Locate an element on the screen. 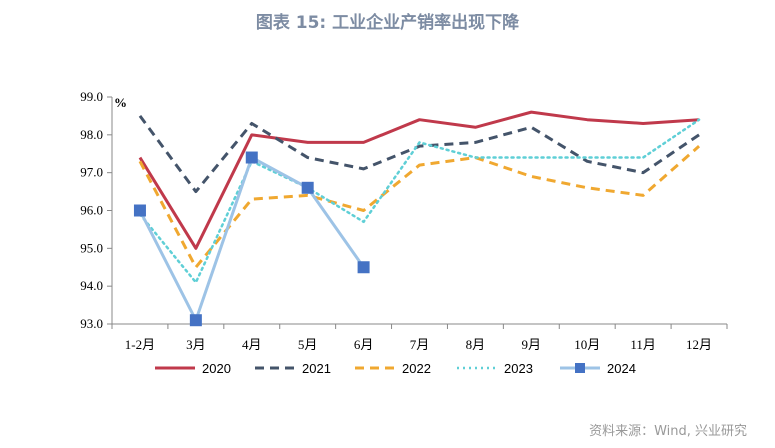  x-tick-label: 10月 is located at coordinates (587, 344).